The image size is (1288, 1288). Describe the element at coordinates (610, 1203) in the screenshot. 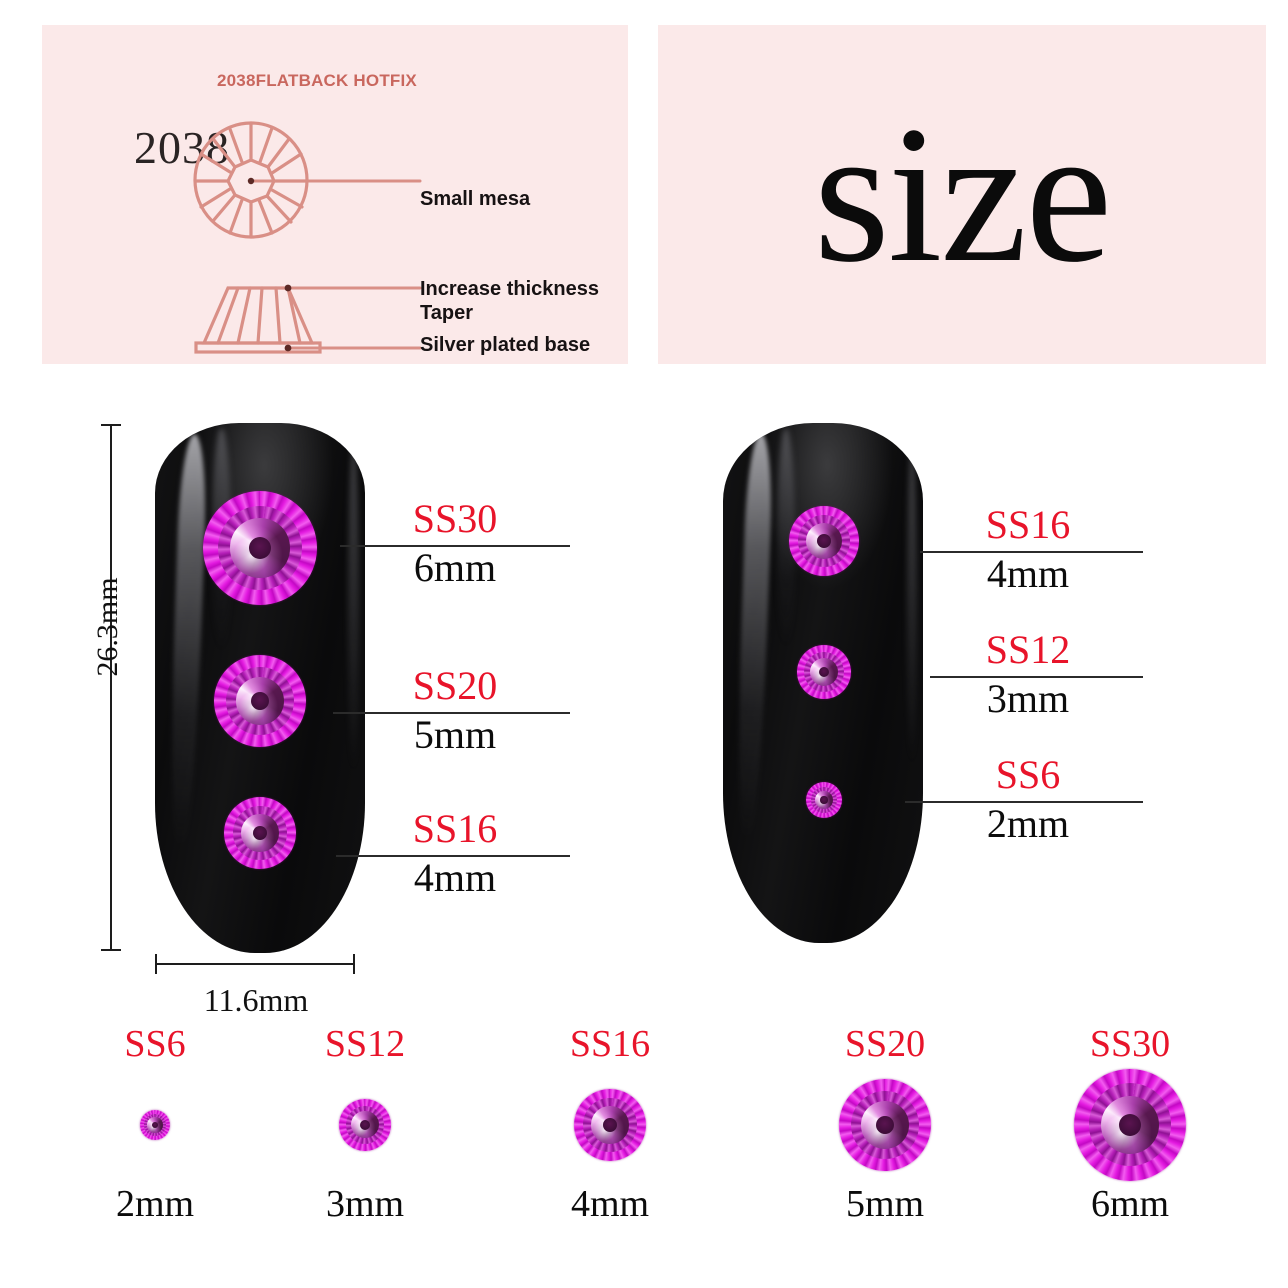

I see `swatch-mm-label: 4mm` at that location.